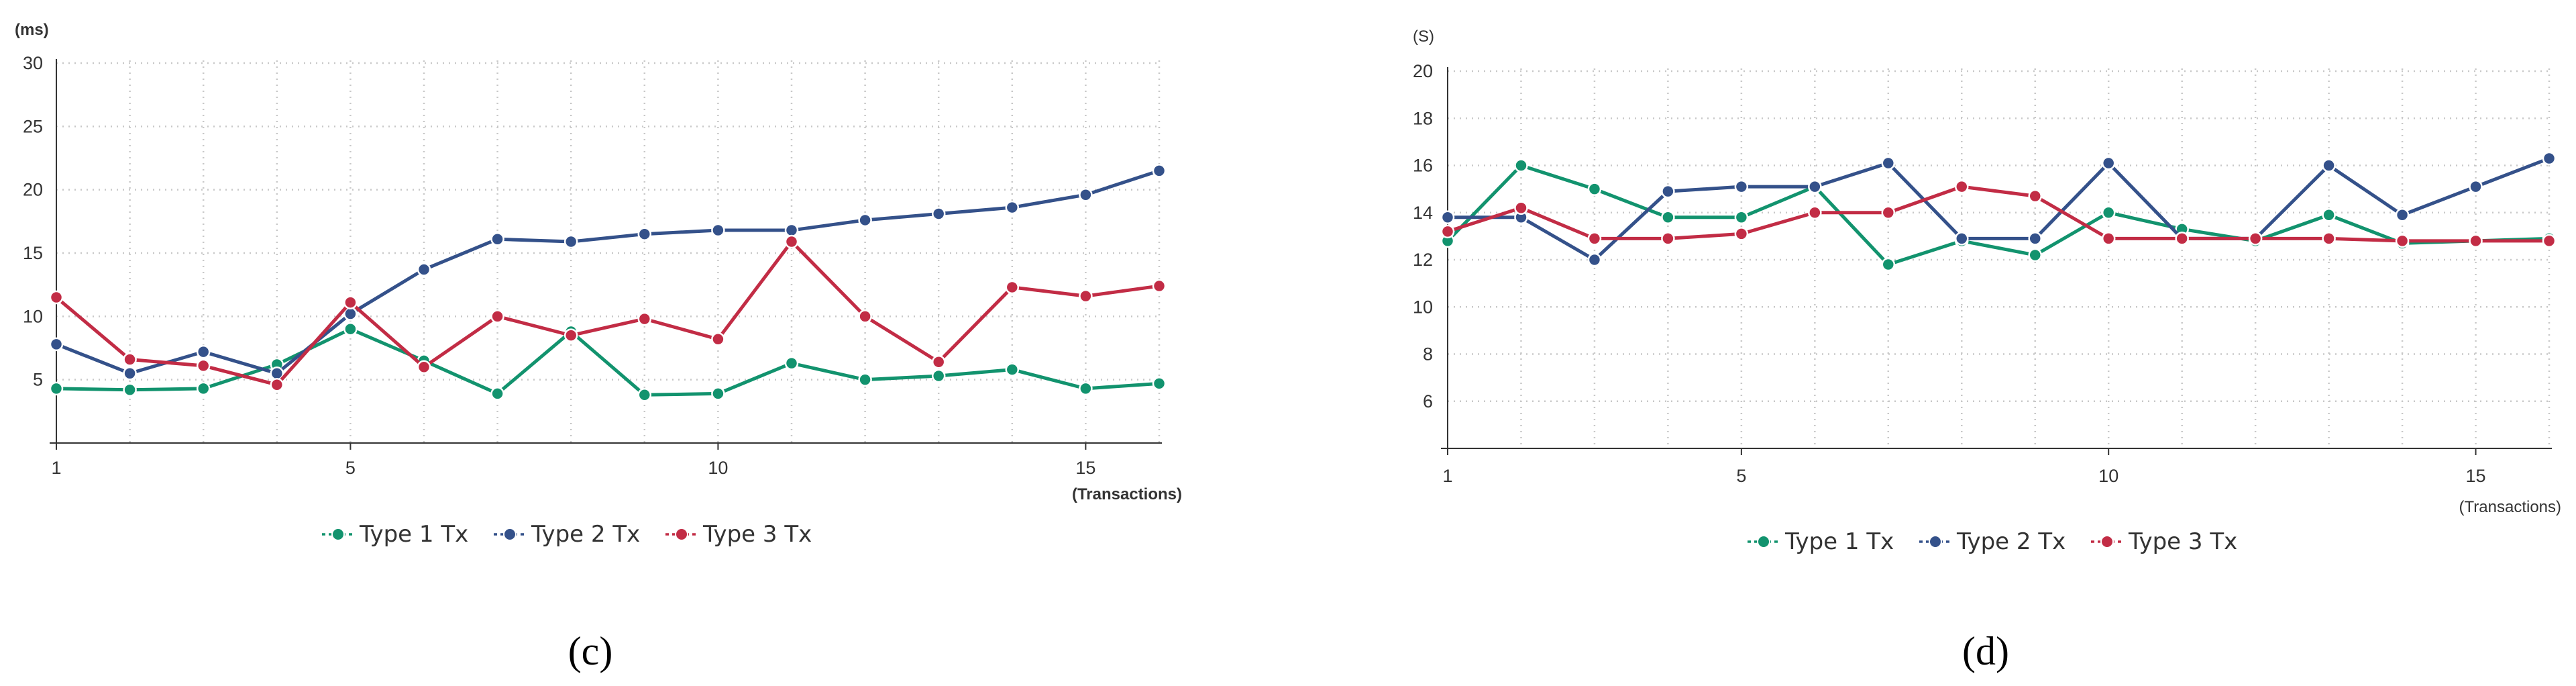 The height and width of the screenshot is (686, 2576). What do you see at coordinates (757, 534) in the screenshot?
I see `legend-label-c-3: Type 3 Tx` at bounding box center [757, 534].